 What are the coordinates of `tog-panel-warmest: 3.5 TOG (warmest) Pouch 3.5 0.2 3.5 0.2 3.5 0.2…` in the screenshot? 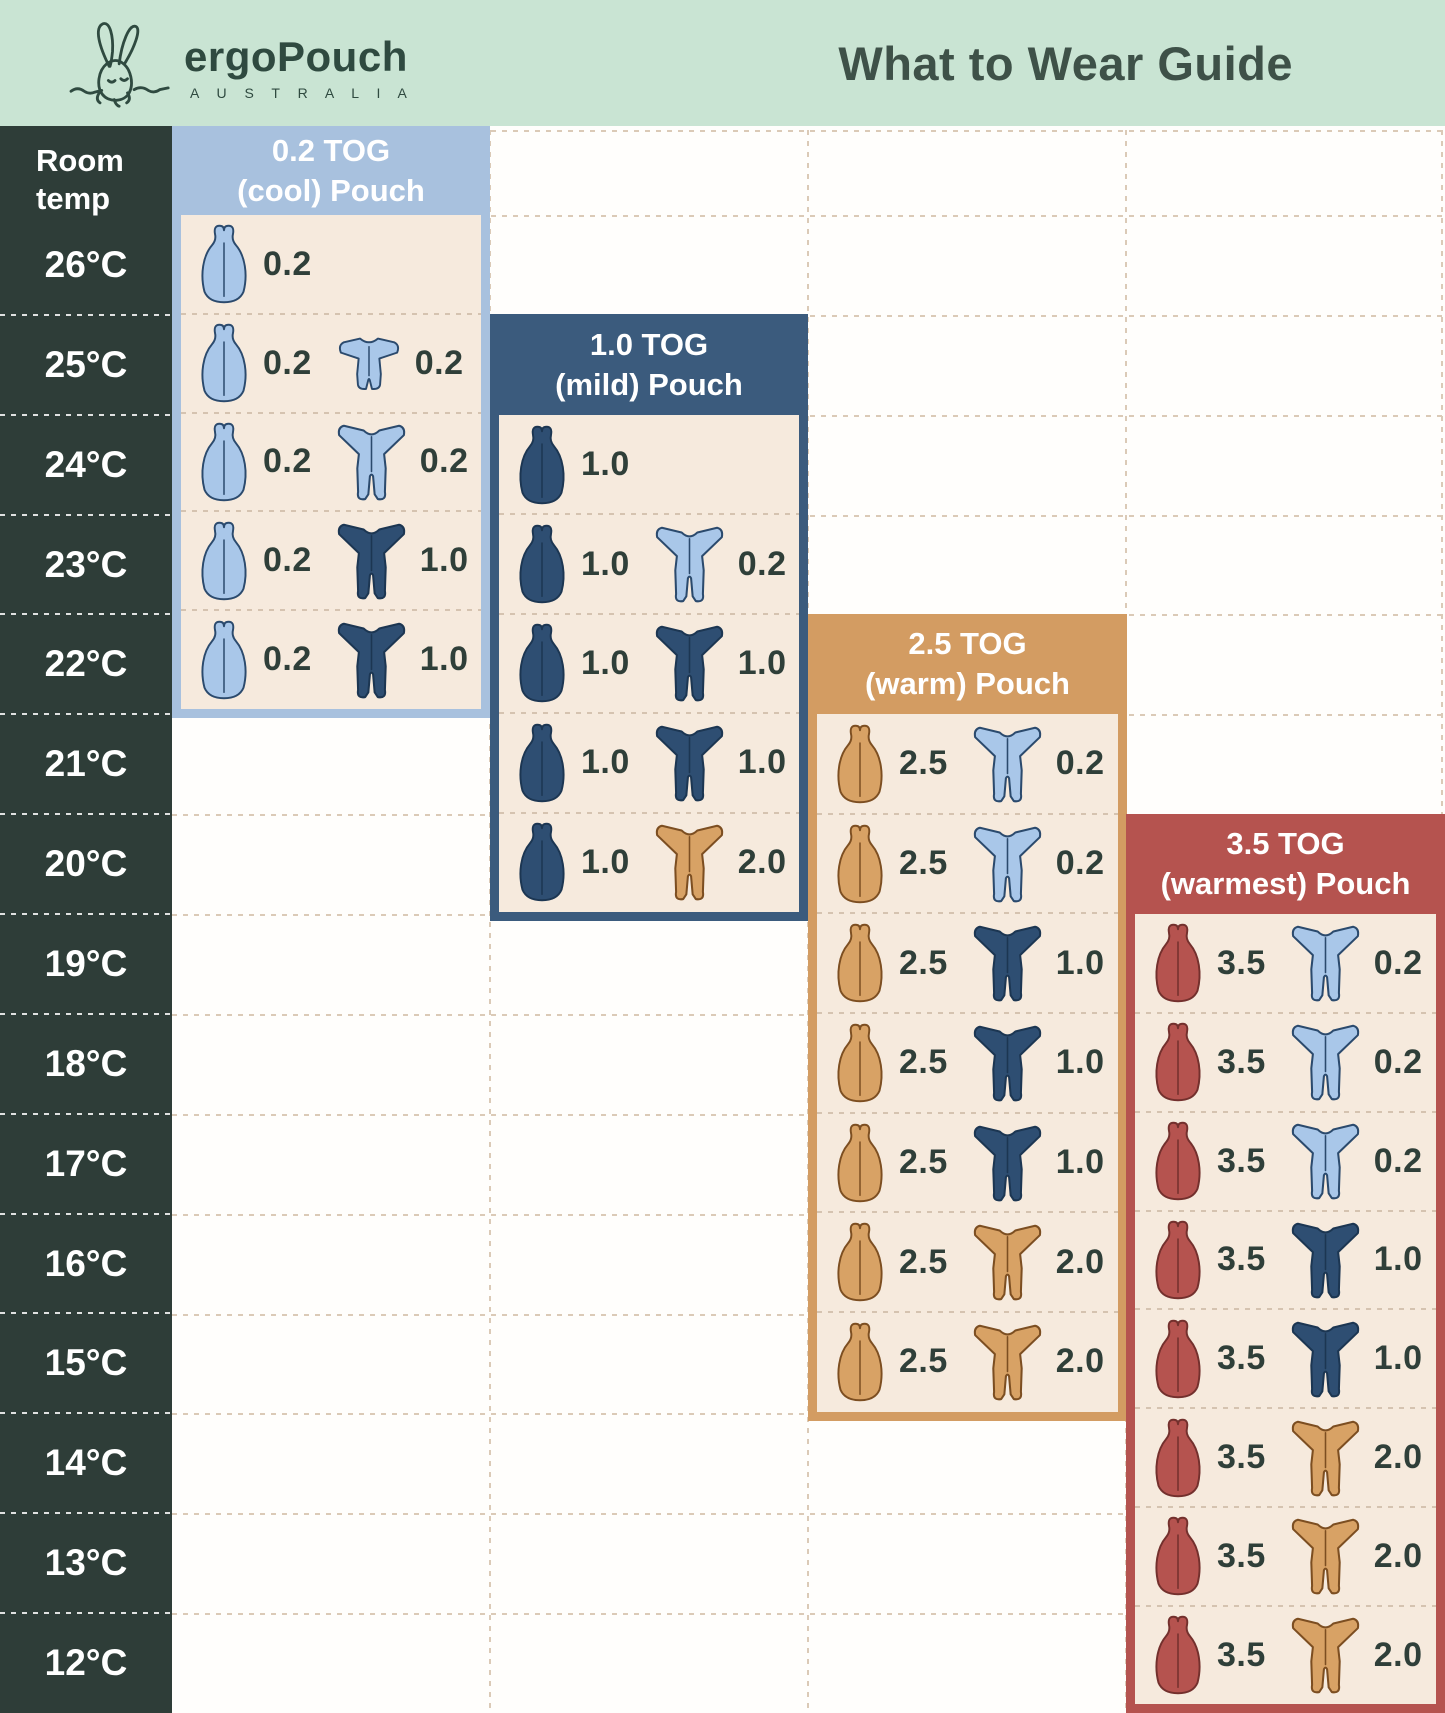 It's located at (1285, 1263).